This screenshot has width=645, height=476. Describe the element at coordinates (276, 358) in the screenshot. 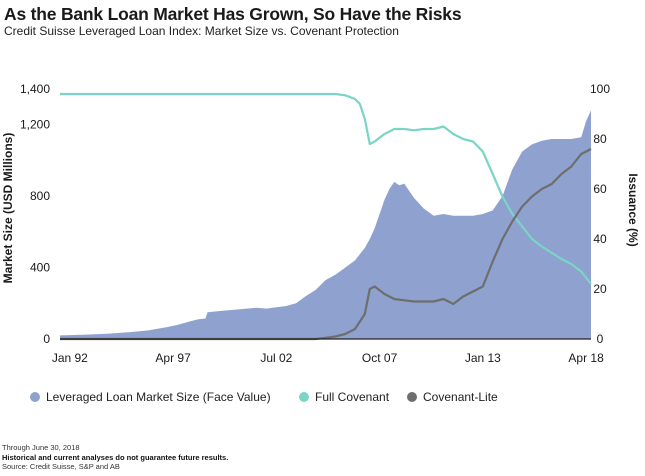

I see `x-tick-label: Jul 02` at that location.